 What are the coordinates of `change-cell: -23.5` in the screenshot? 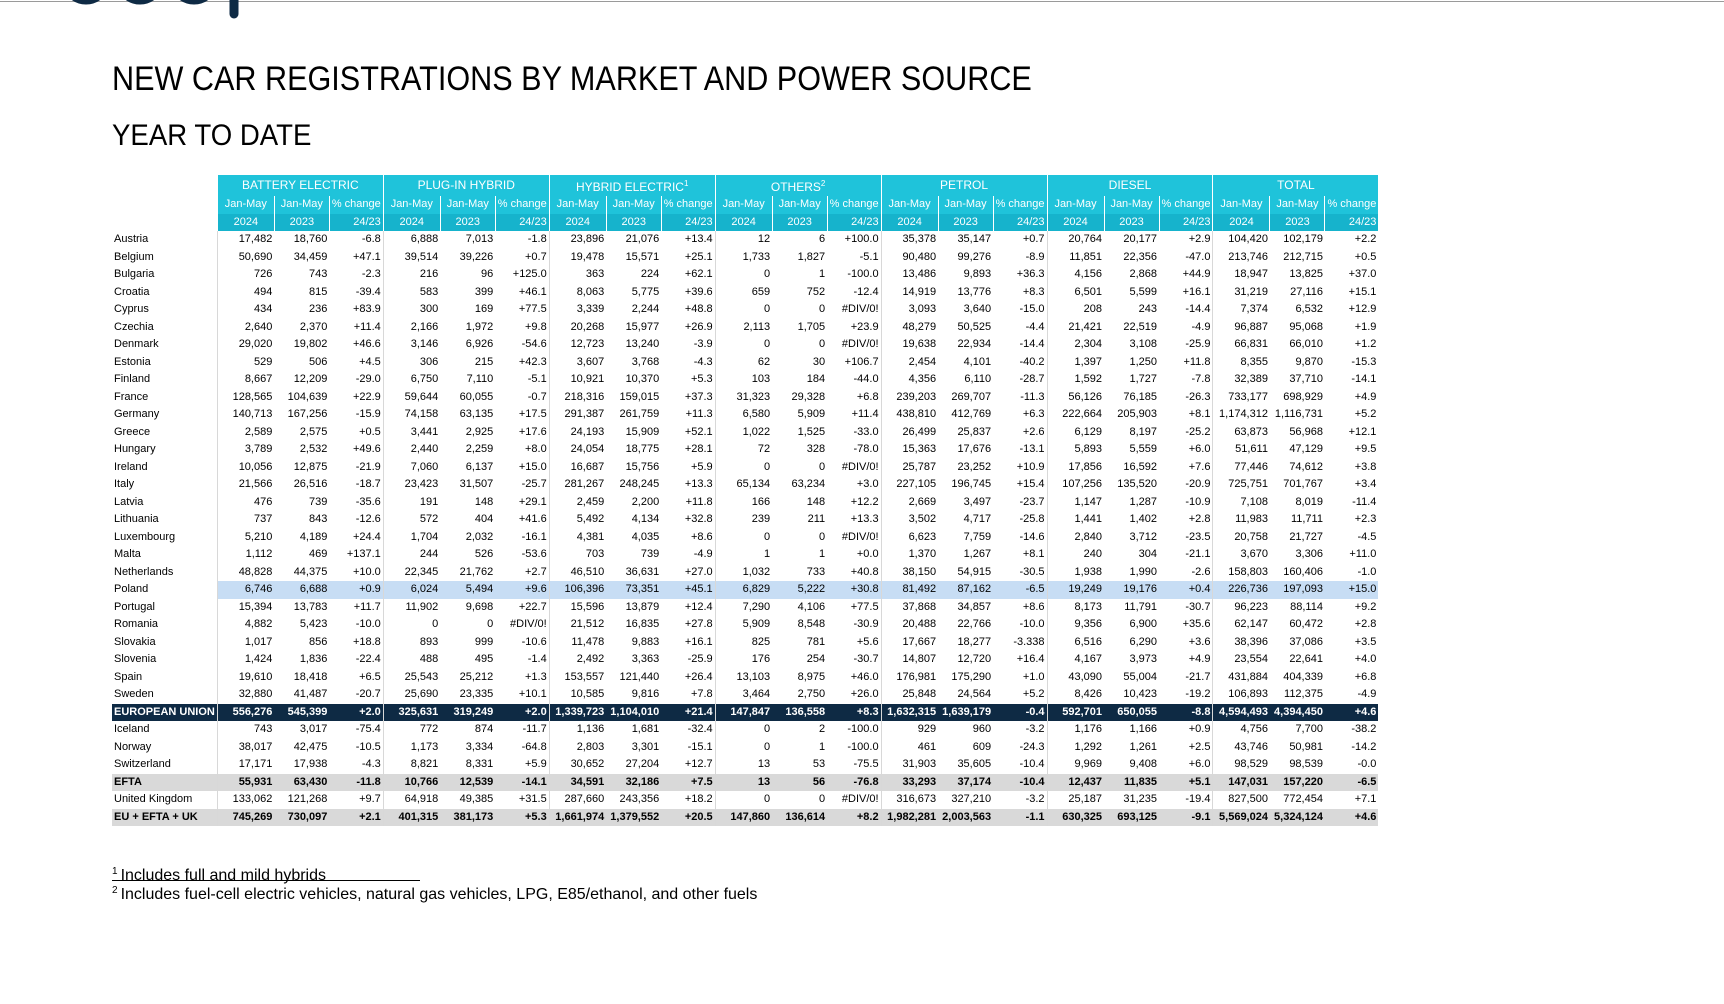 It's located at (1198, 536).